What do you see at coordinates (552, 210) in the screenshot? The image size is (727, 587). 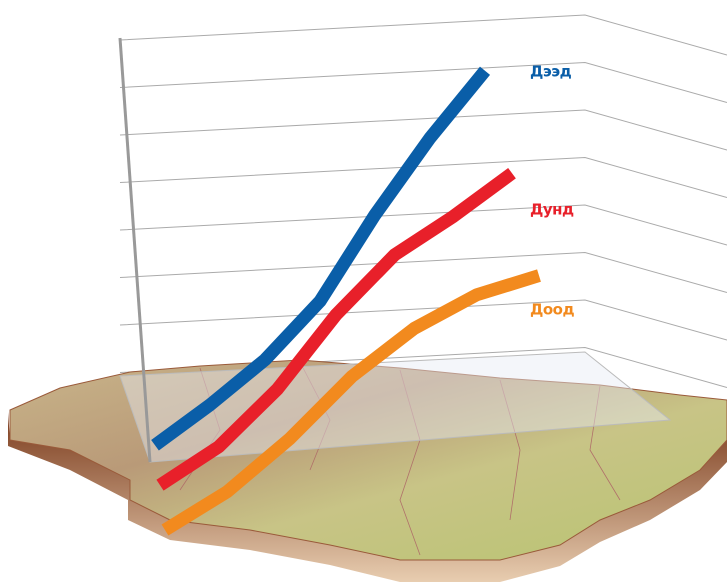 I see `legend-label: Дунд` at bounding box center [552, 210].